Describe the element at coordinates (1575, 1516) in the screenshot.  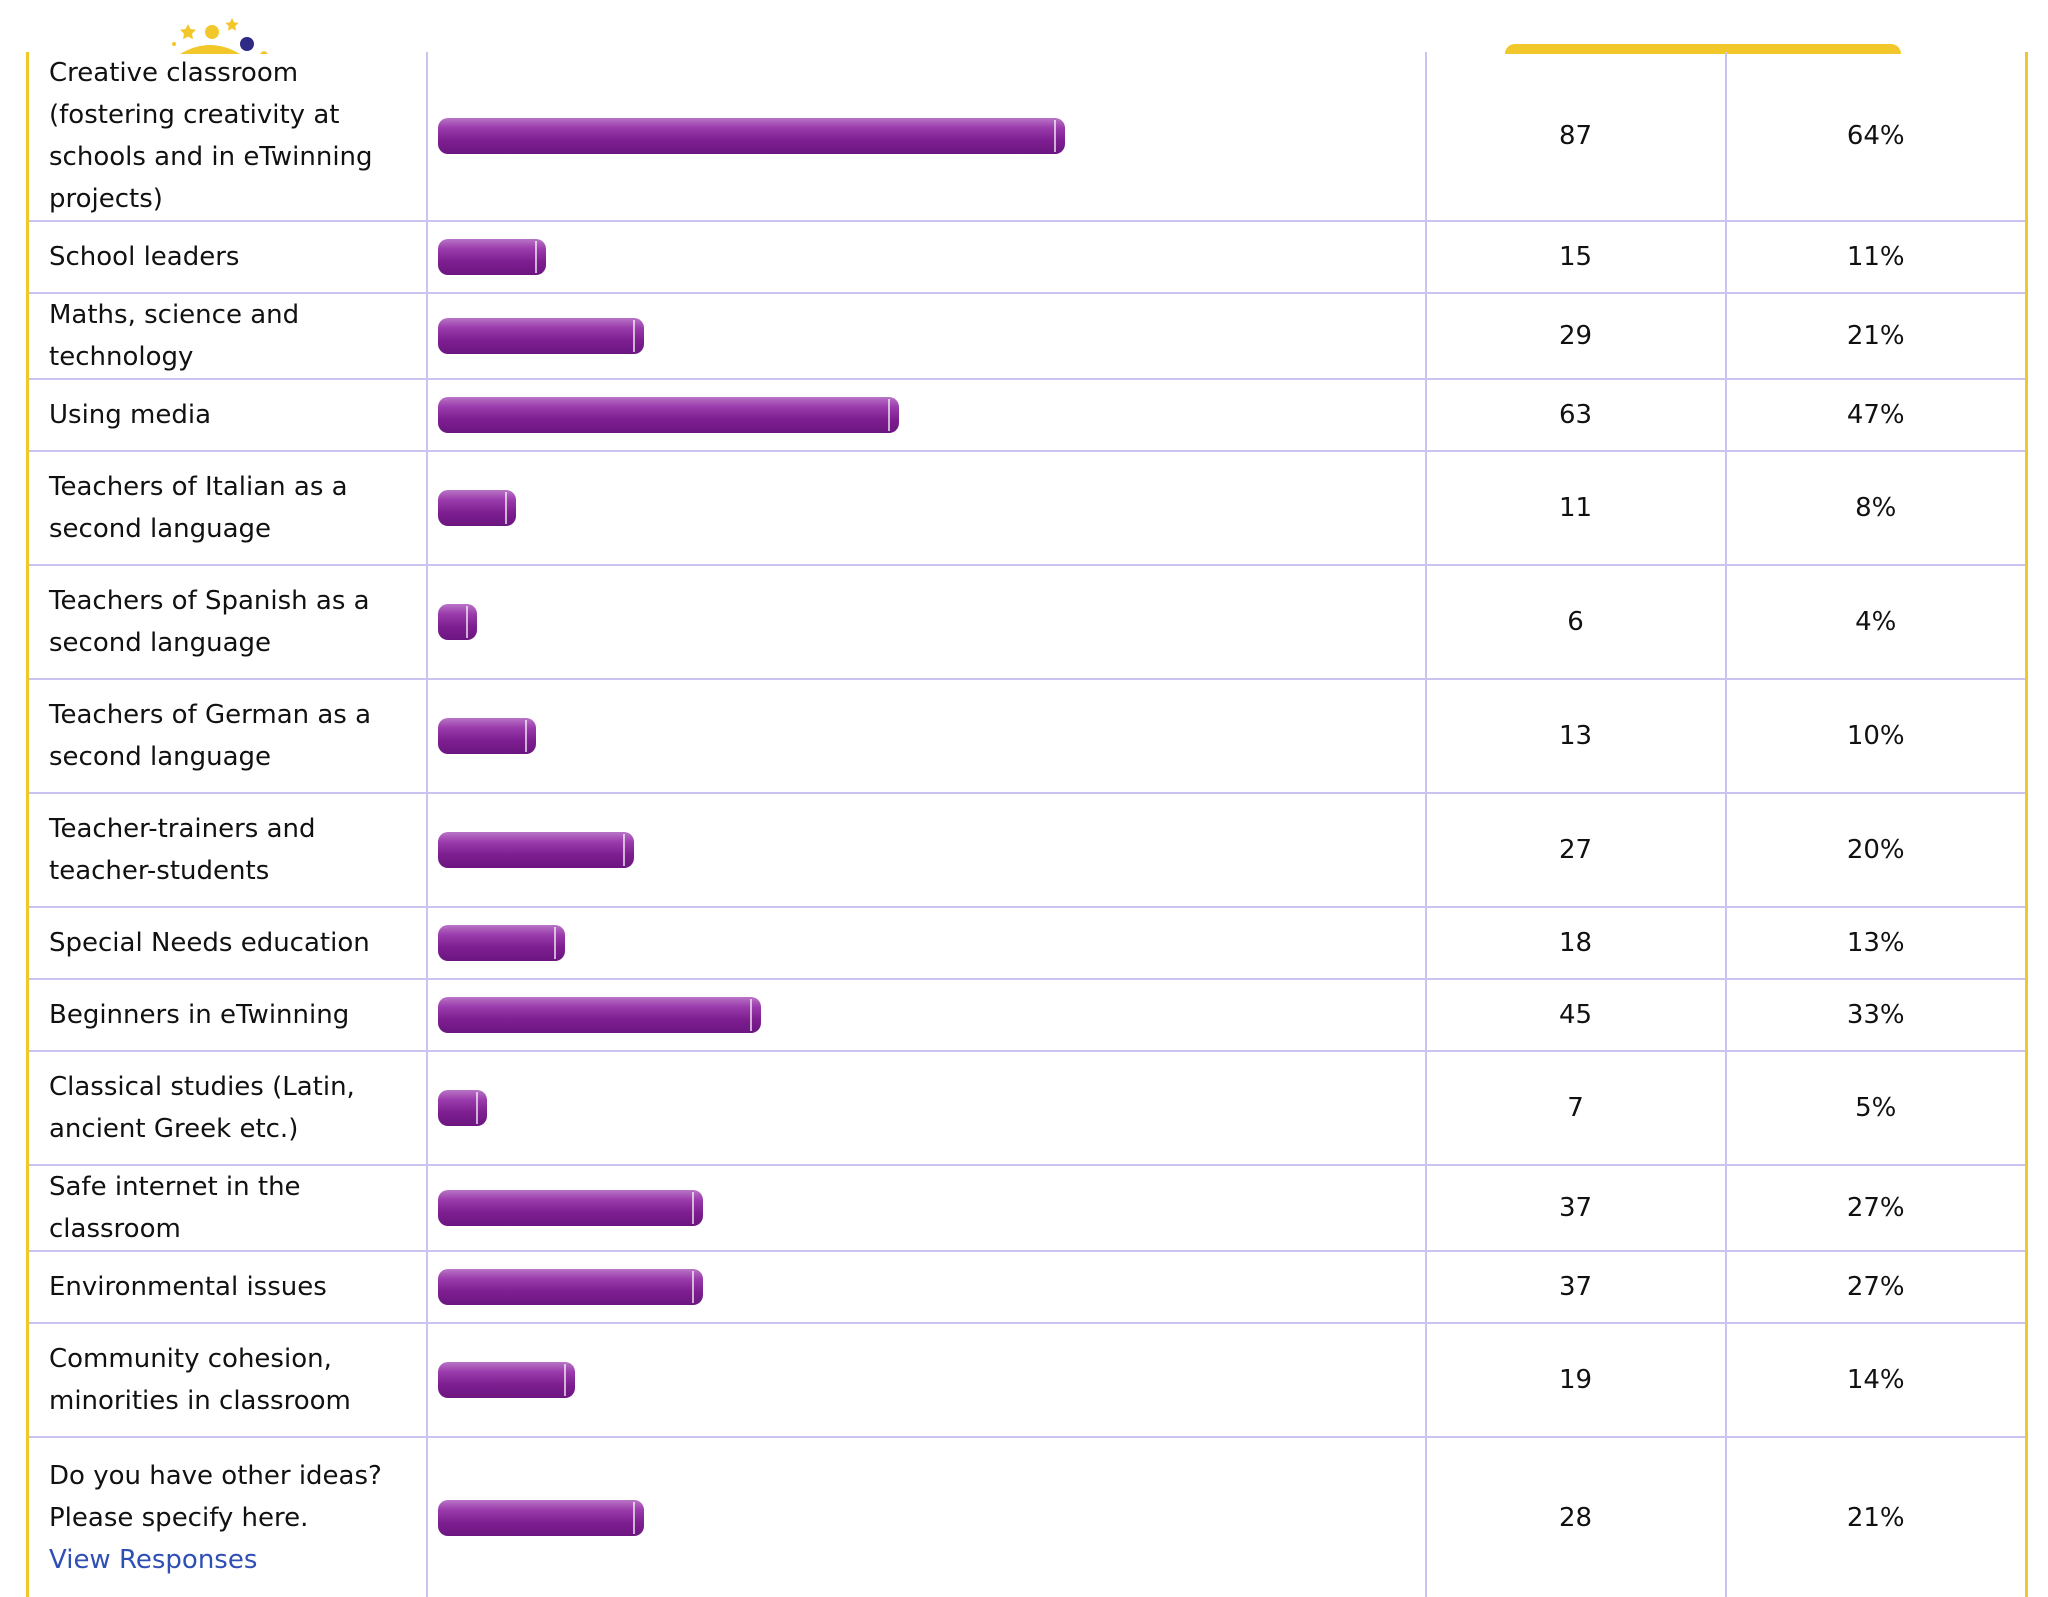
I see `response-count: 28` at that location.